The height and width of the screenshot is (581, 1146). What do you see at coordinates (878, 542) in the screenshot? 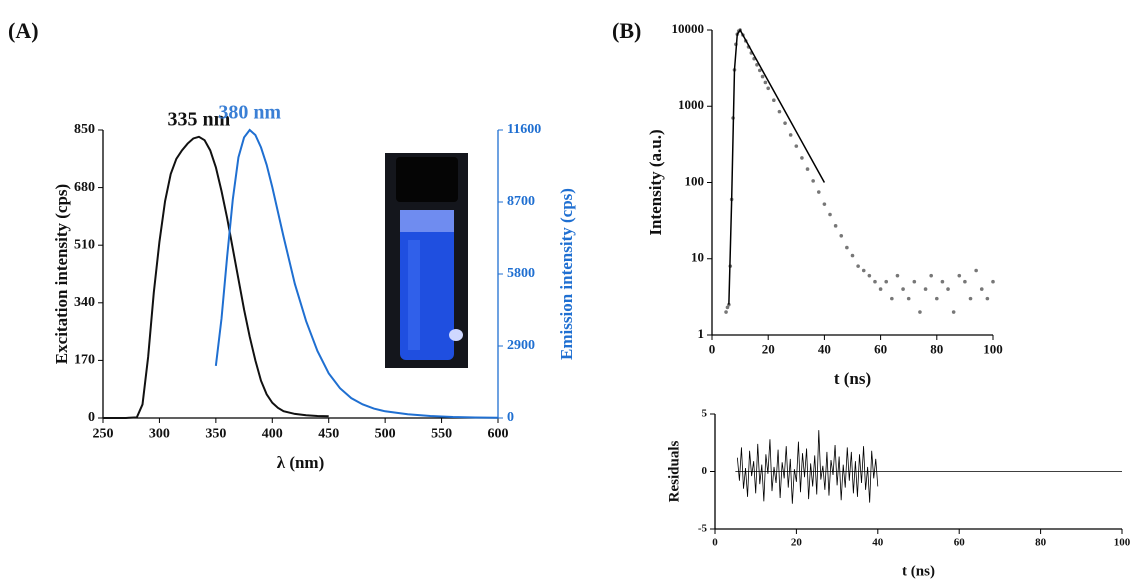
I see `x-tick-label: 40` at bounding box center [878, 542].